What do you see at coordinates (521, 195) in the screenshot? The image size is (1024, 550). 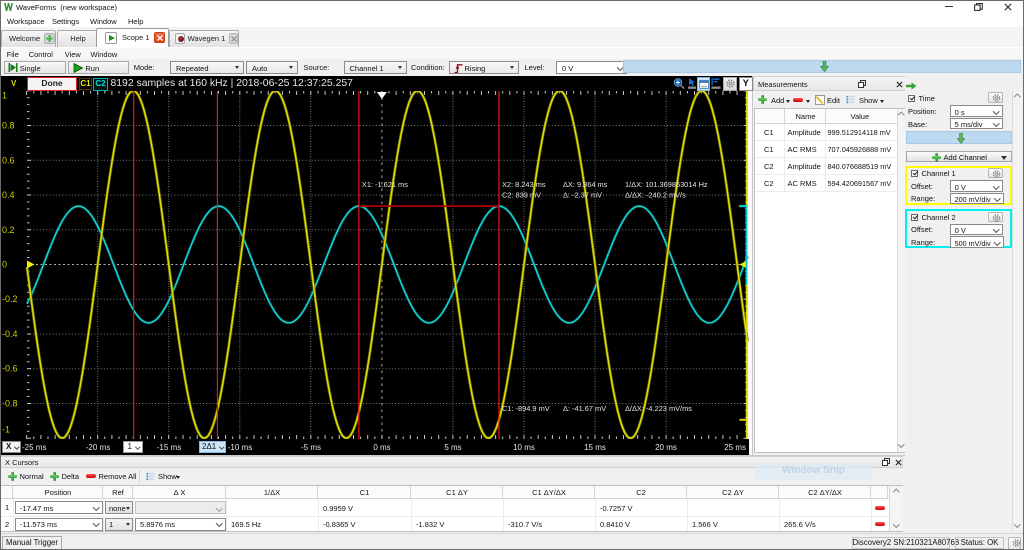 I see `svg-text: C2: 839 mV` at bounding box center [521, 195].